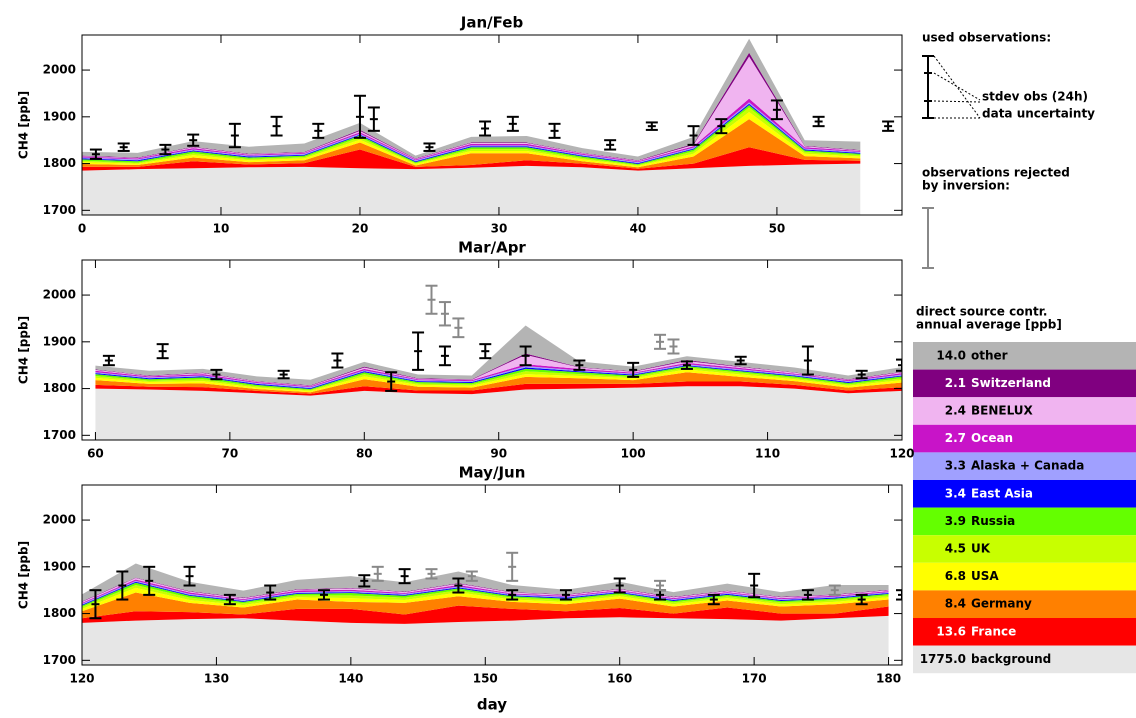  What do you see at coordinates (1011, 383) in the screenshot?
I see `legend-name: Switzerland` at bounding box center [1011, 383].